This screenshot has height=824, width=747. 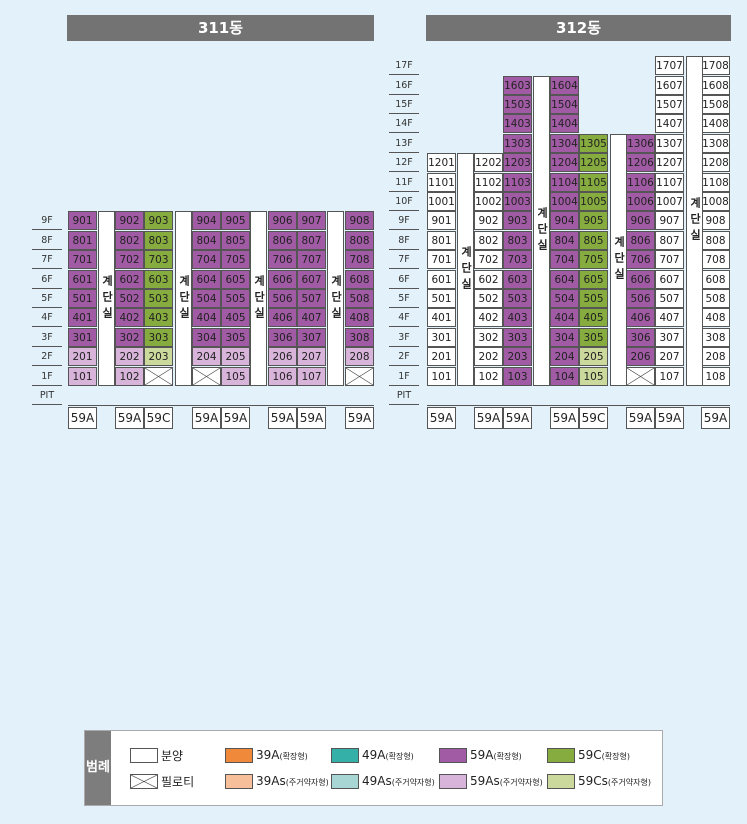 I want to click on unit-cell: 1603, so click(x=517, y=85).